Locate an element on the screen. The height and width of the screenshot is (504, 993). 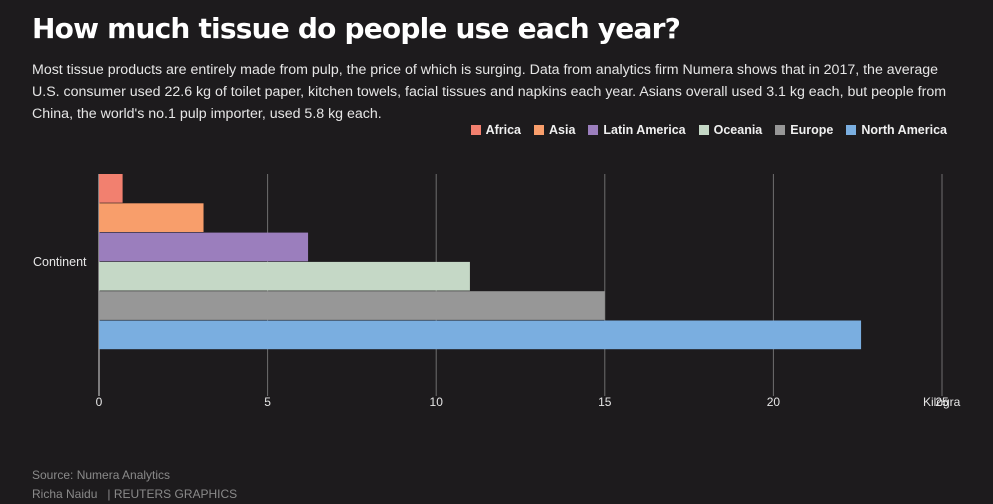
chart-title: How much tissue do people use each year? is located at coordinates (356, 28).